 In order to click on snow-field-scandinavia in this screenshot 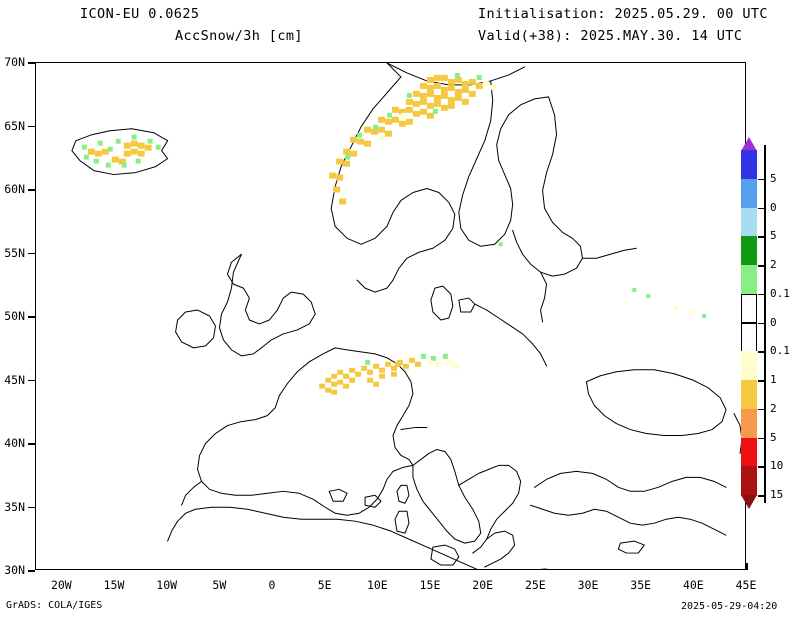, I will do `click(412, 138)`.